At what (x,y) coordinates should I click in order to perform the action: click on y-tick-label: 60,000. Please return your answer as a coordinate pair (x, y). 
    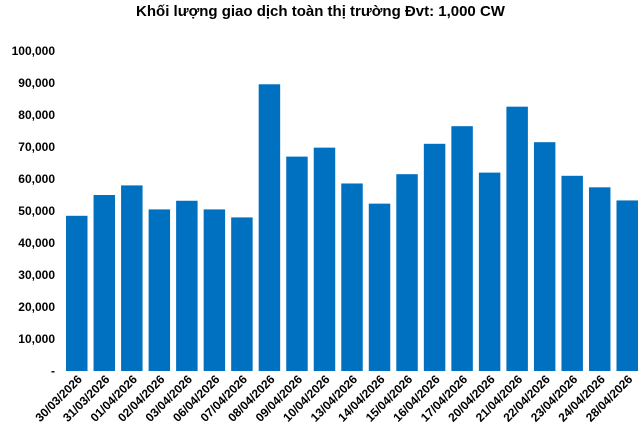
    Looking at the image, I should click on (36, 179).